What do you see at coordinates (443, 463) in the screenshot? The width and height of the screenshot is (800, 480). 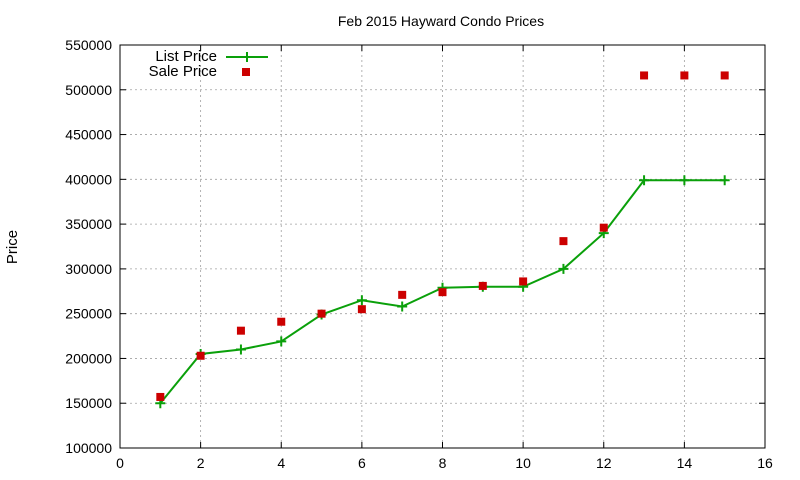 I see `x-tick-label: 8` at bounding box center [443, 463].